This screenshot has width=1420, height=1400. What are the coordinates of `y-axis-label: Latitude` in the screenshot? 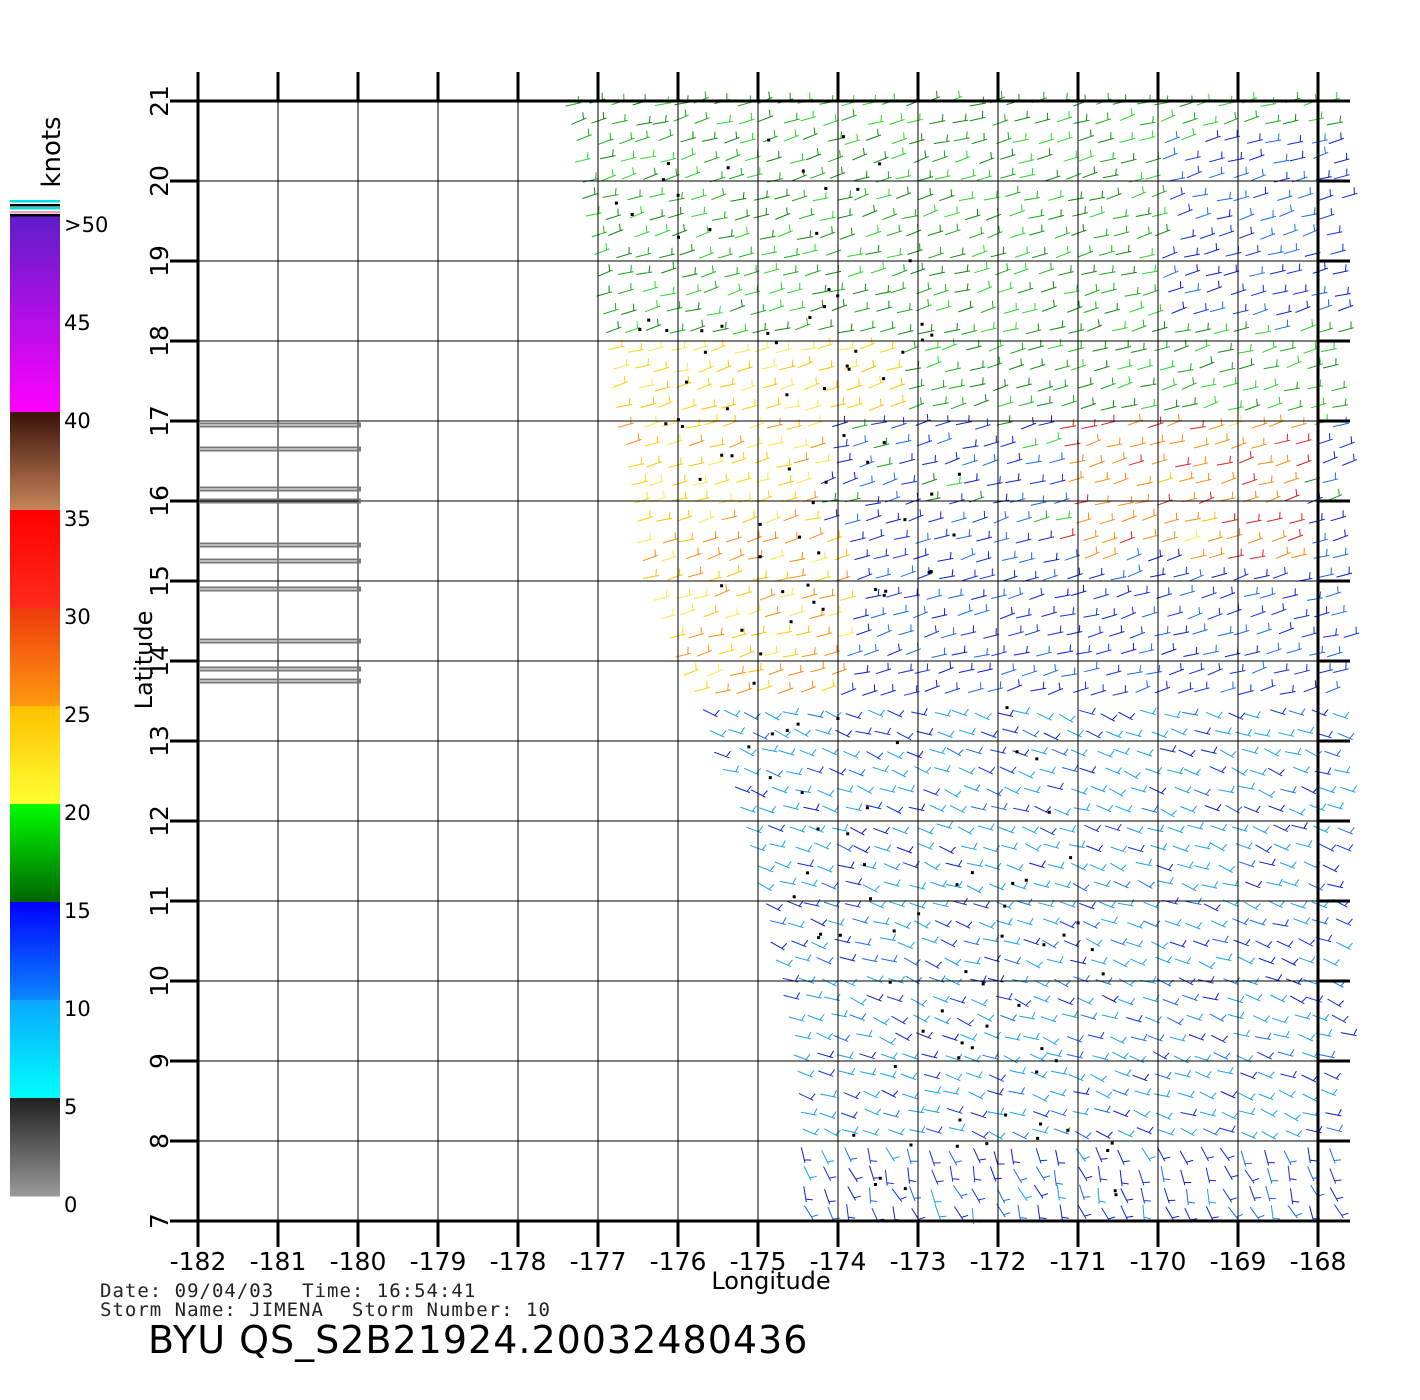 It's located at (144, 660).